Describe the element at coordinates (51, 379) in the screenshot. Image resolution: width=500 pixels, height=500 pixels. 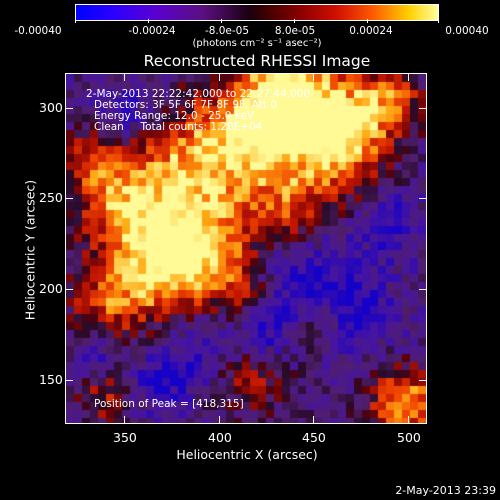
I see `y-tick-label: 150` at that location.